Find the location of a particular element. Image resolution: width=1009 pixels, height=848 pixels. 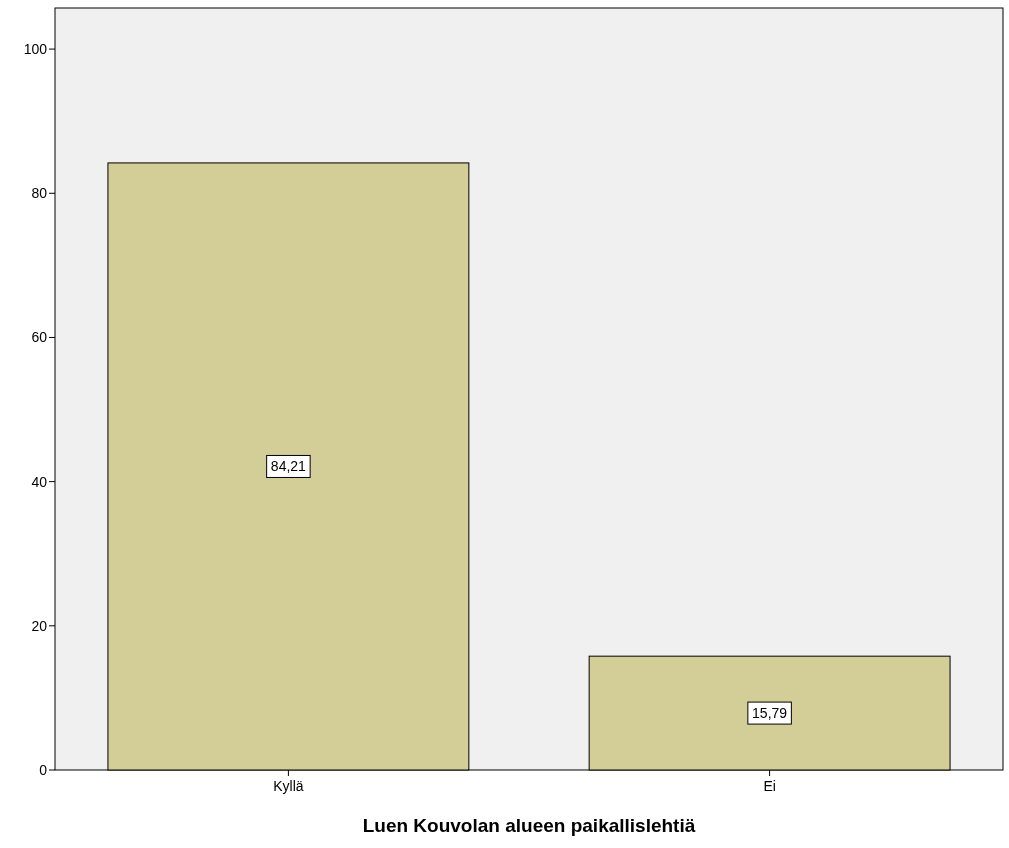

y-tick-label: 100 is located at coordinates (35, 49).